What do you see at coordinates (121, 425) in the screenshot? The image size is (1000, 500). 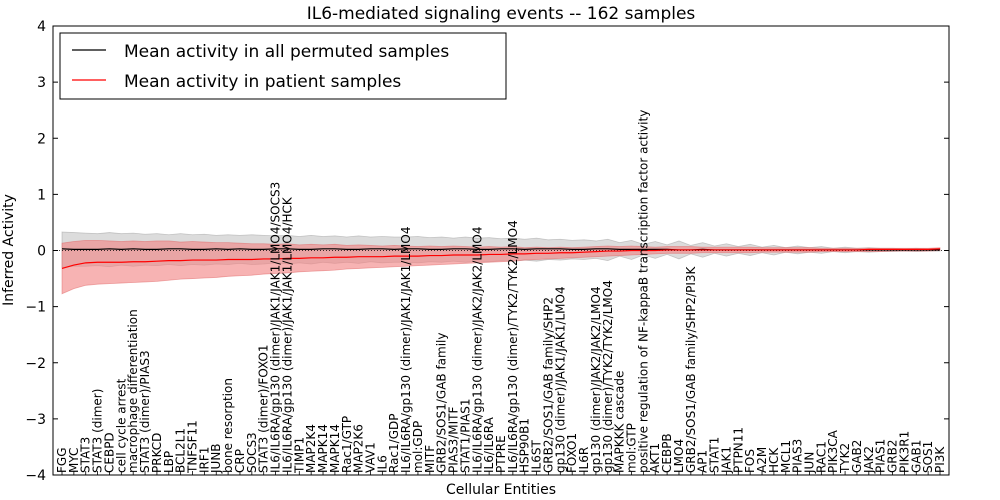 I see `x-tick-label: cell cycle arrest` at bounding box center [121, 425].